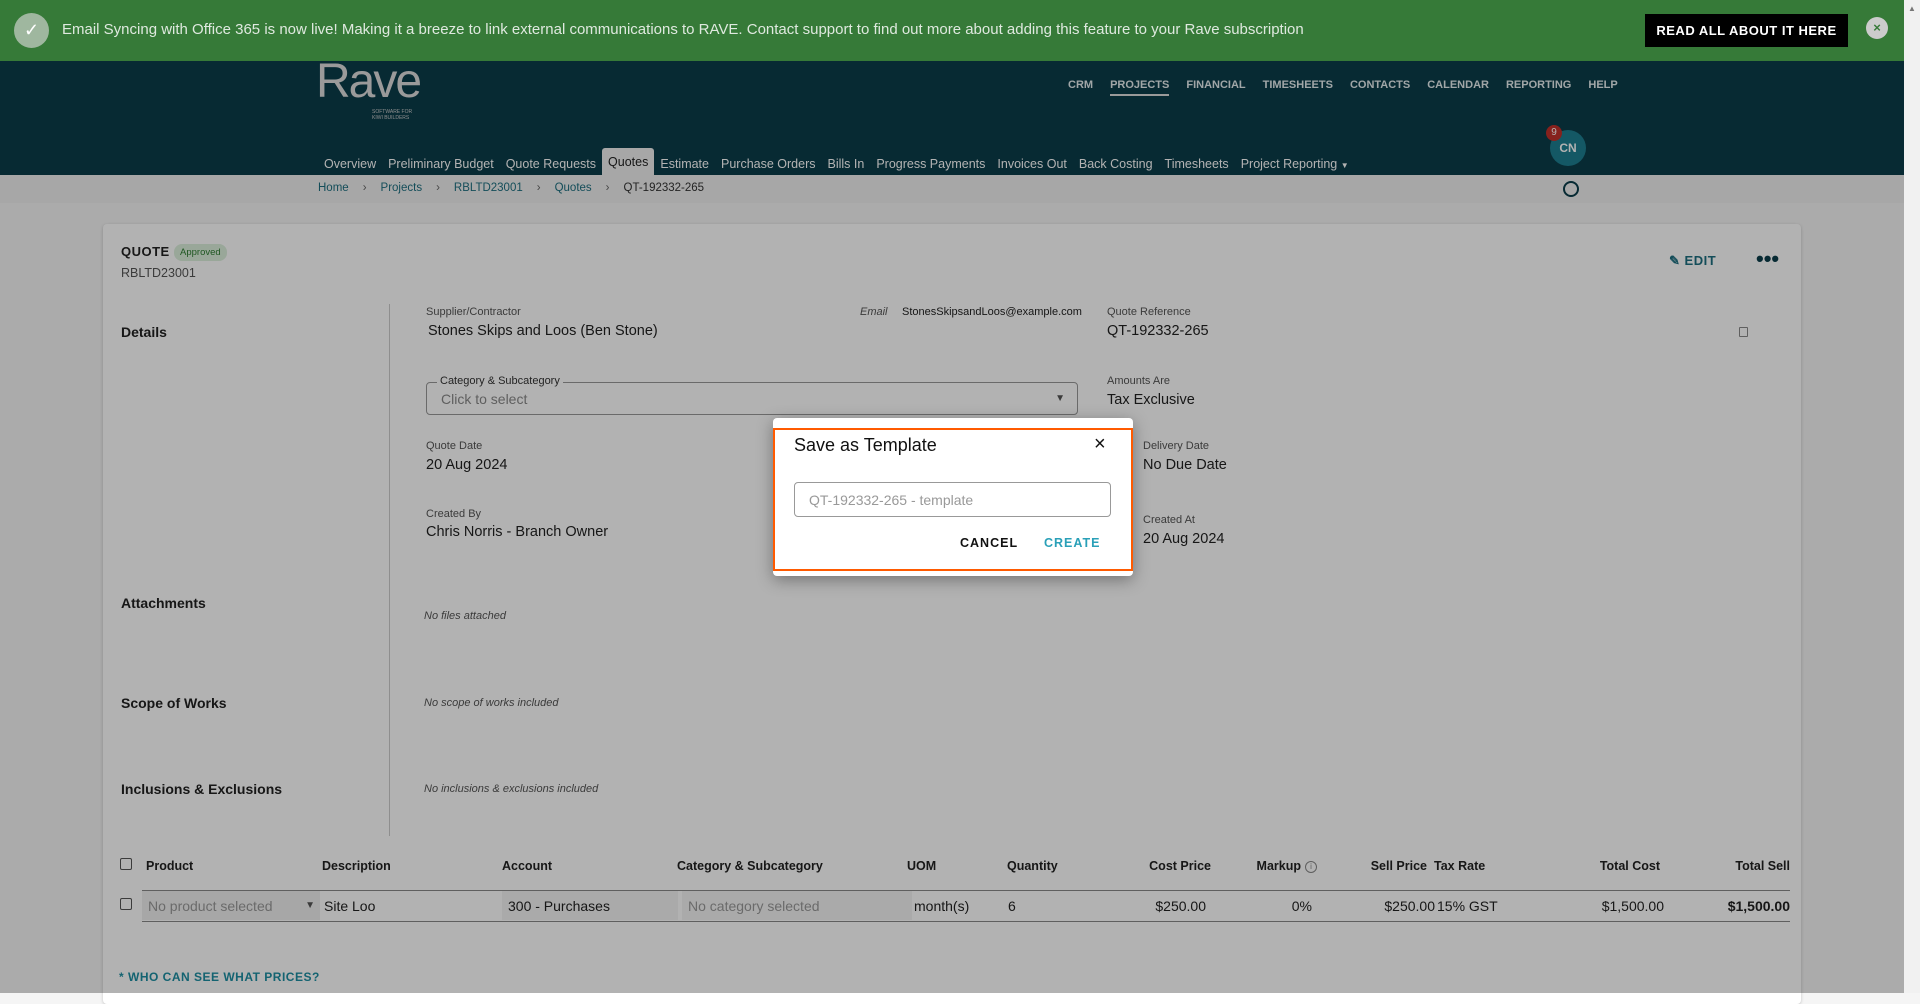 This screenshot has height=1004, width=1920. I want to click on inclusions-heading: Inclusions & Exclusions, so click(202, 789).